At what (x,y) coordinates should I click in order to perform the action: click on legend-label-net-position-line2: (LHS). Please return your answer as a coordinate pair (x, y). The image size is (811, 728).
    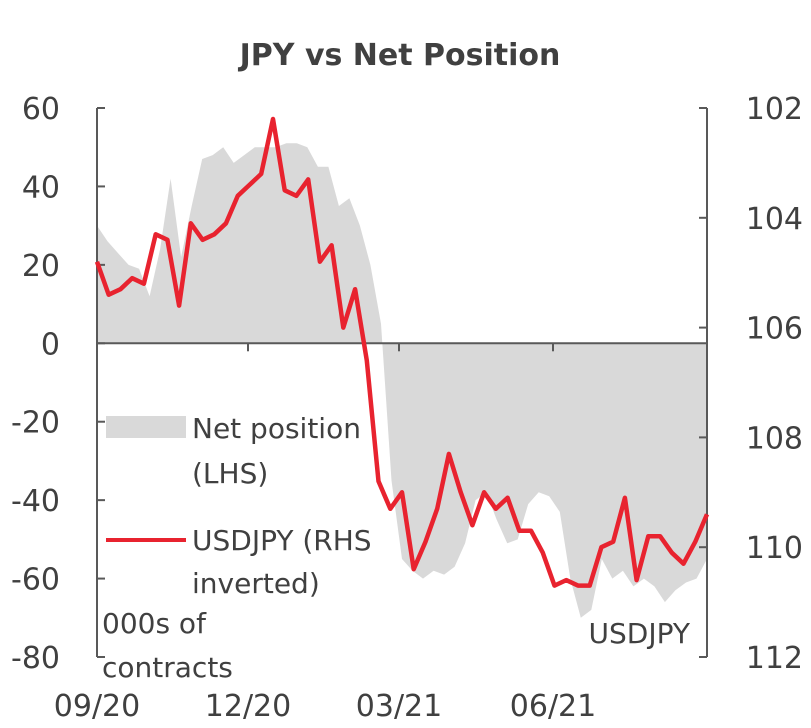
    Looking at the image, I should click on (230, 473).